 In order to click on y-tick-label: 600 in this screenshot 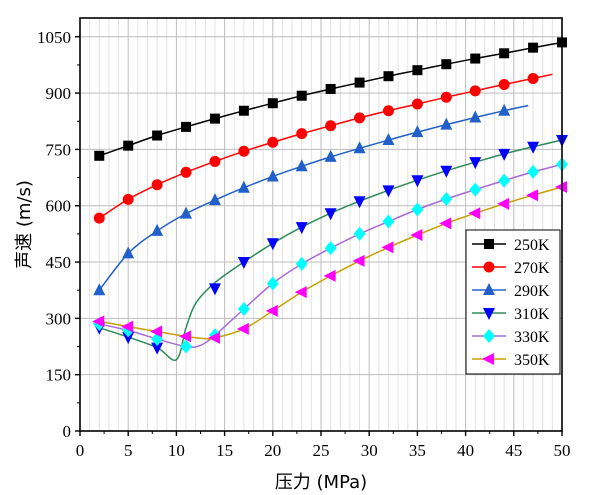, I will do `click(59, 206)`.